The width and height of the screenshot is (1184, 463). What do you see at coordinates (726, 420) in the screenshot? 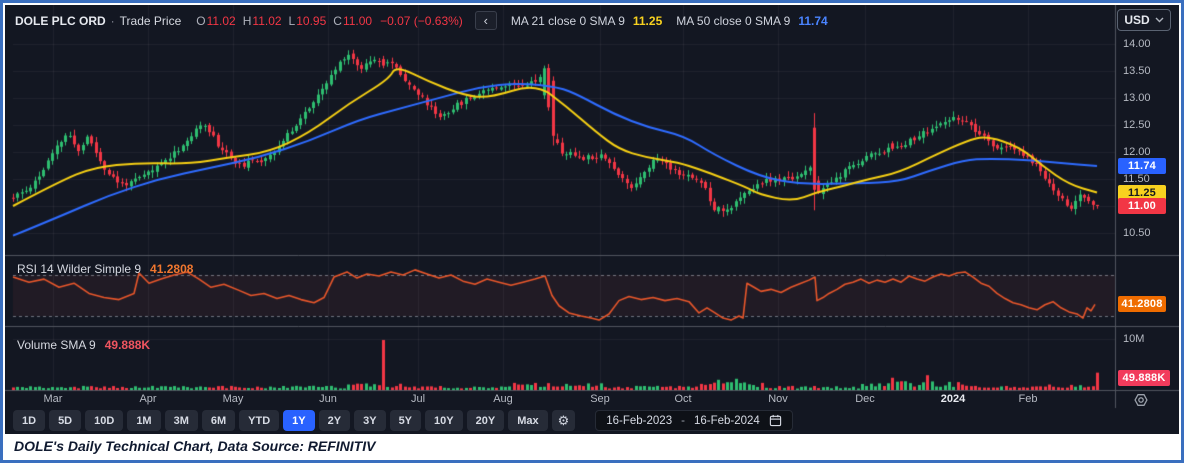
I see `date-to: 16-Feb-2024` at bounding box center [726, 420].